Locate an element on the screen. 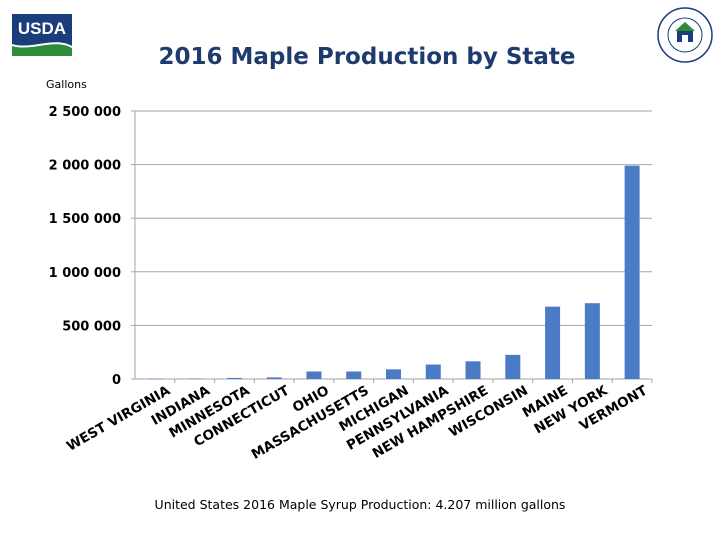 The height and width of the screenshot is (540, 720). y-tick-label: 500 000 is located at coordinates (91, 326).